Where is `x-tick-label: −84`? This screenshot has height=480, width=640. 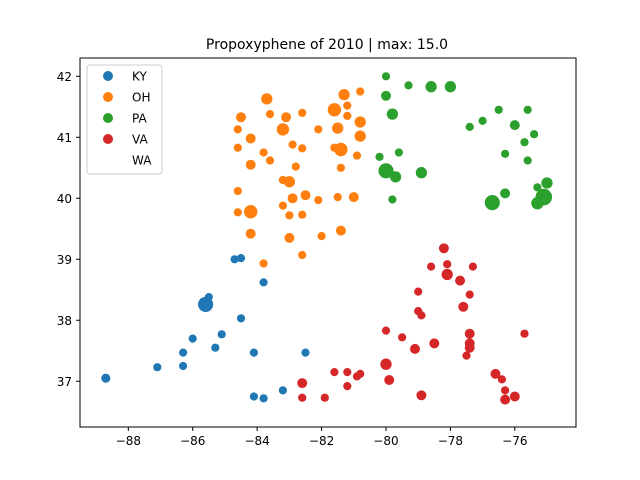 x-tick-label: −84 is located at coordinates (256, 441).